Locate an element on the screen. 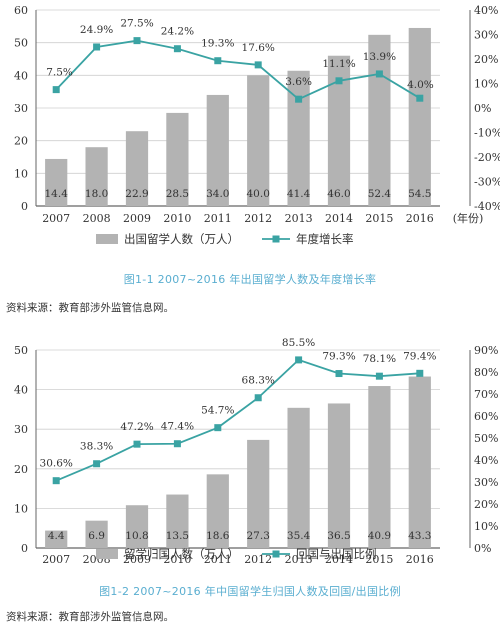 This screenshot has width=500, height=630. line-value-label: 47.2% is located at coordinates (136, 427).